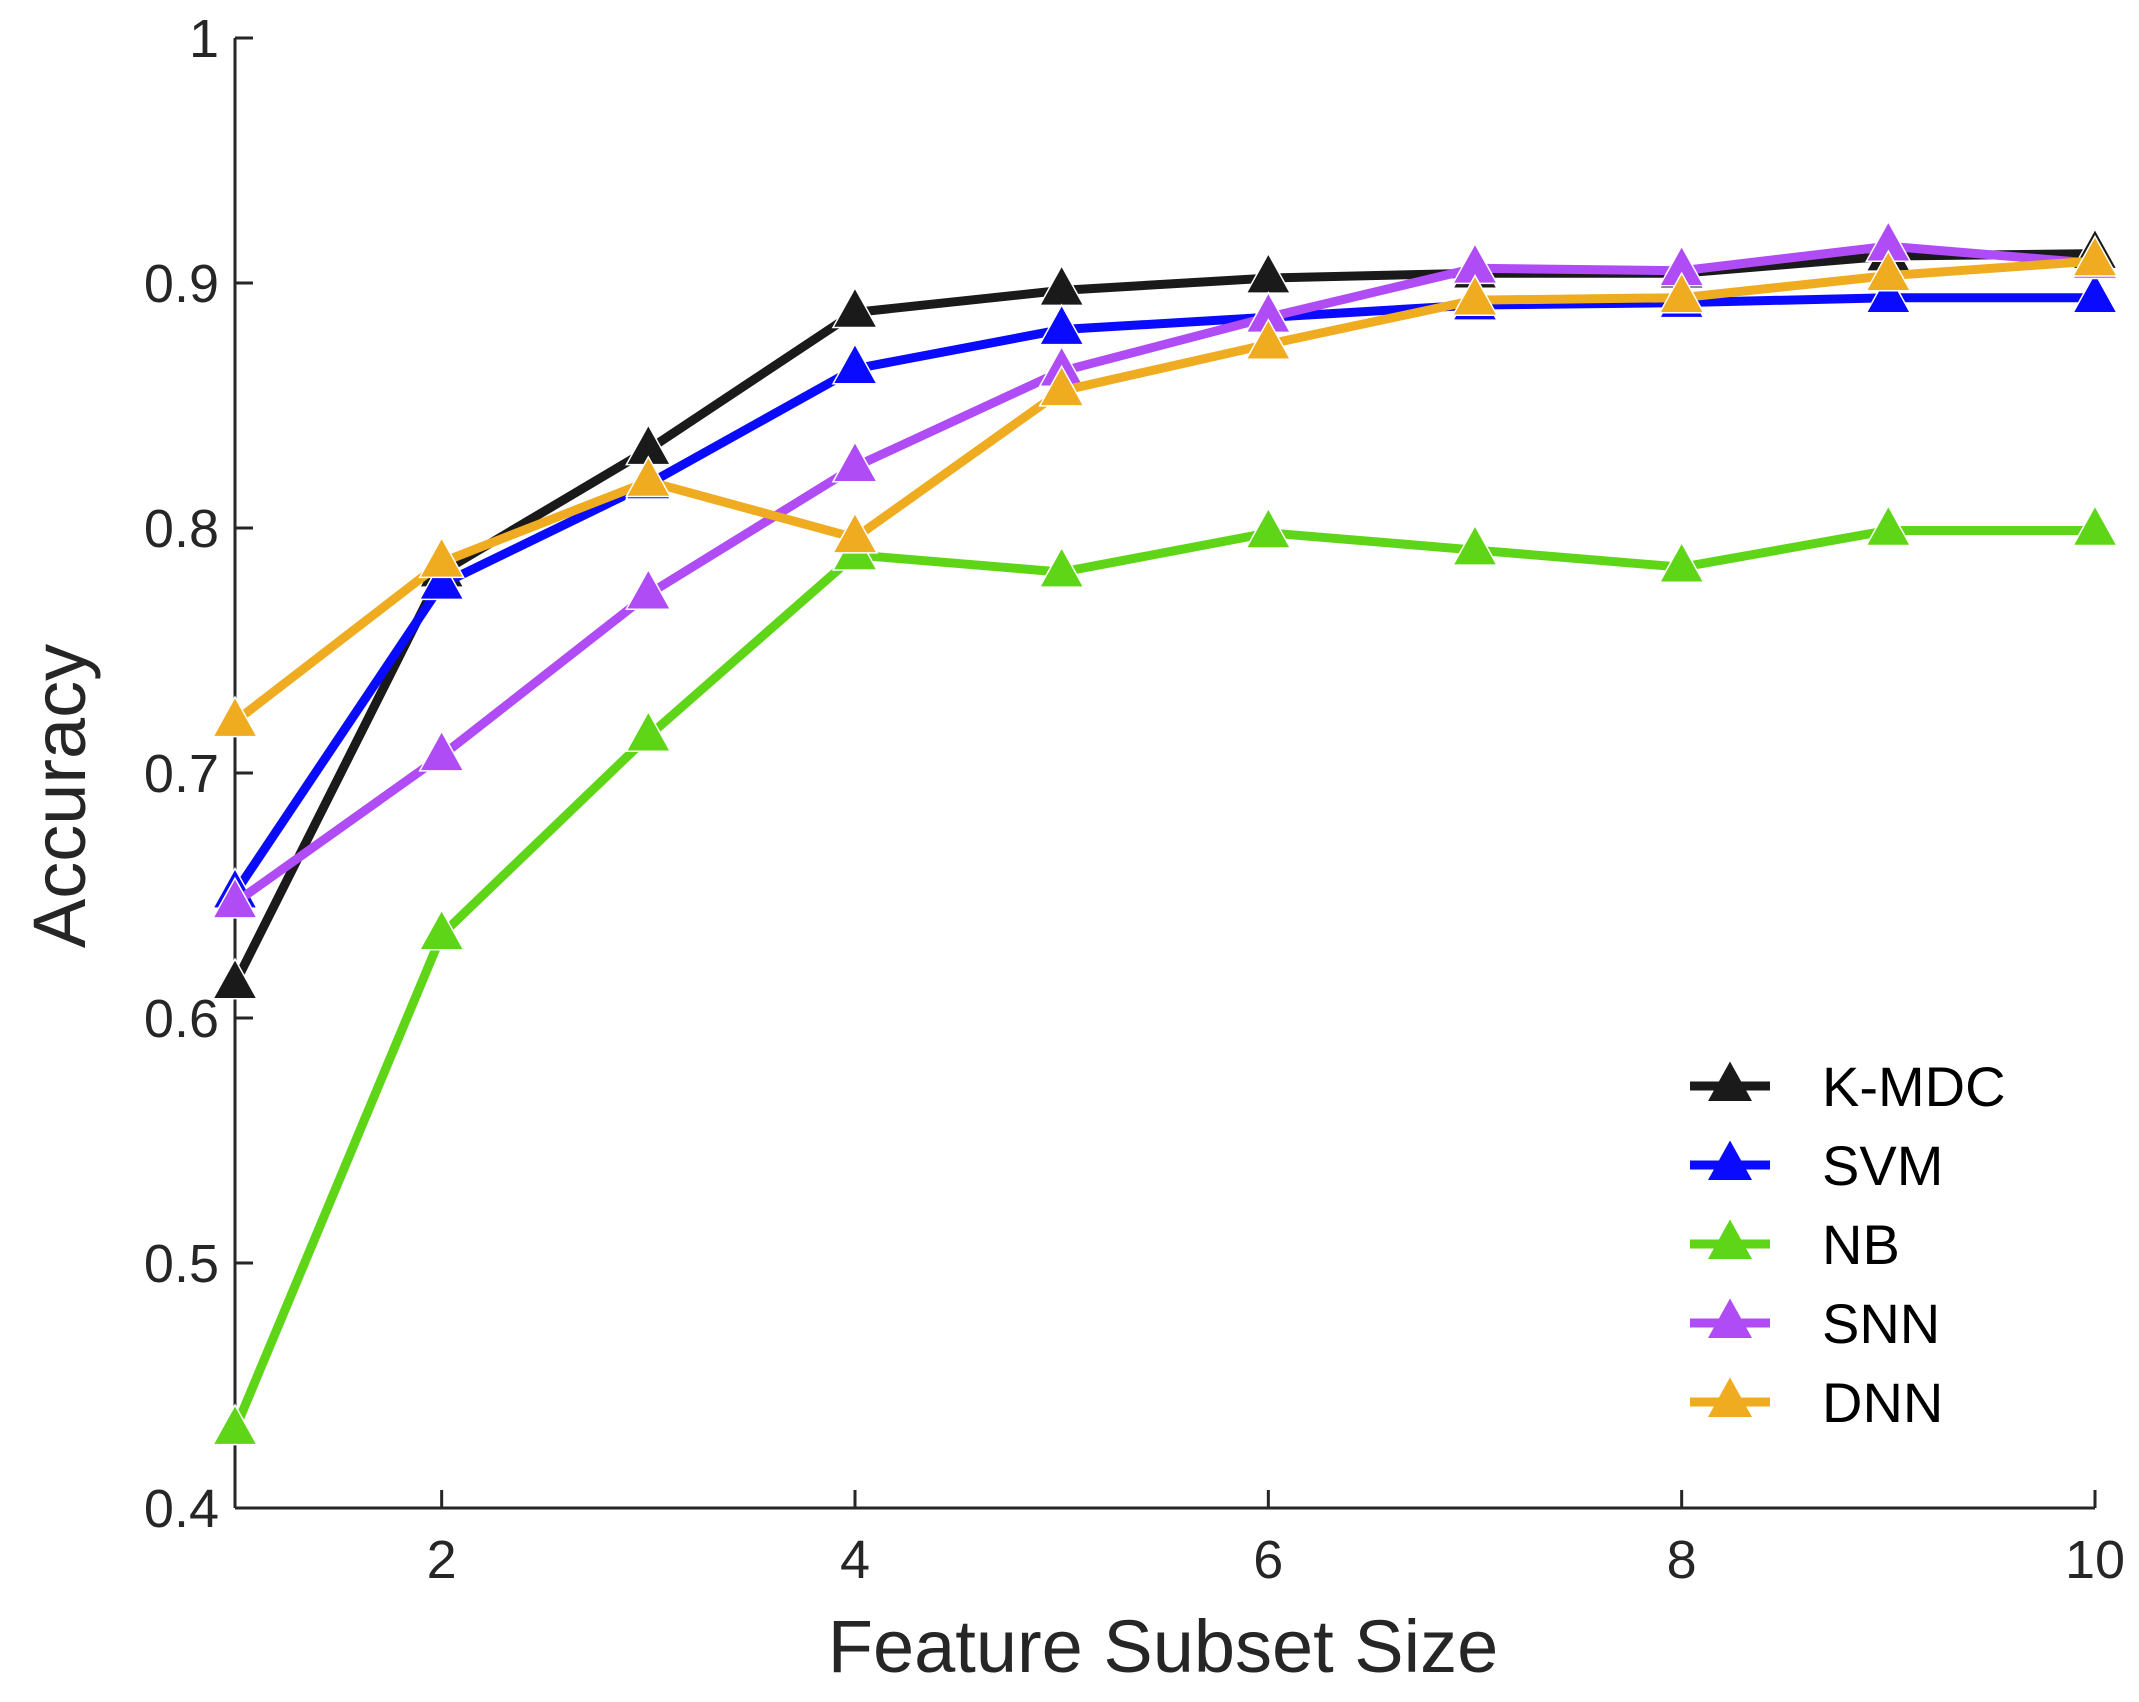 This screenshot has width=2139, height=1702. I want to click on x-axis-title: Feature Subset Size, so click(1163, 1646).